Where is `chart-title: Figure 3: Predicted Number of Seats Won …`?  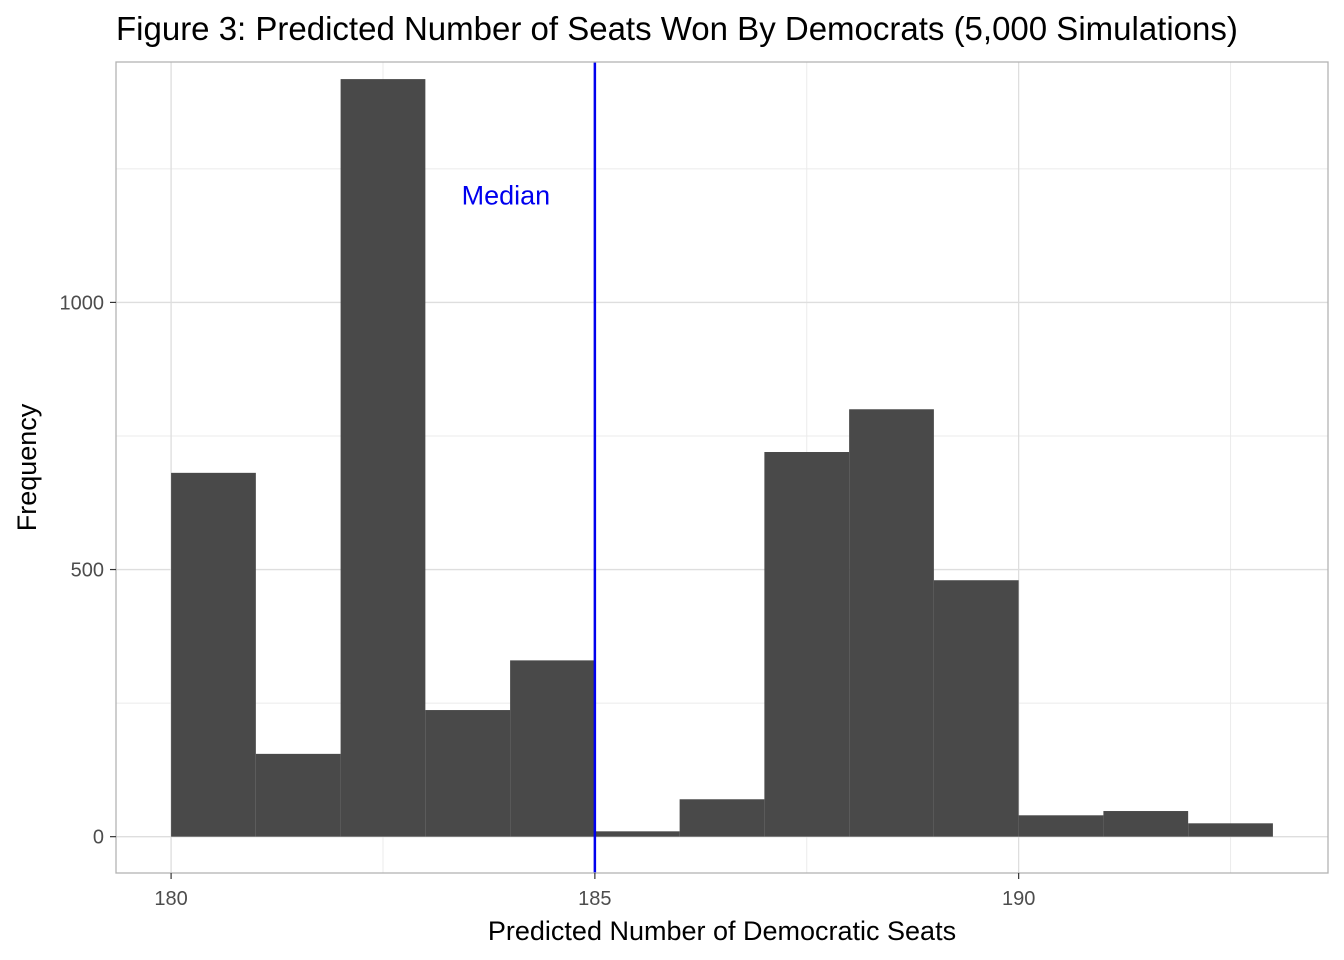 chart-title: Figure 3: Predicted Number of Seats Won … is located at coordinates (677, 28).